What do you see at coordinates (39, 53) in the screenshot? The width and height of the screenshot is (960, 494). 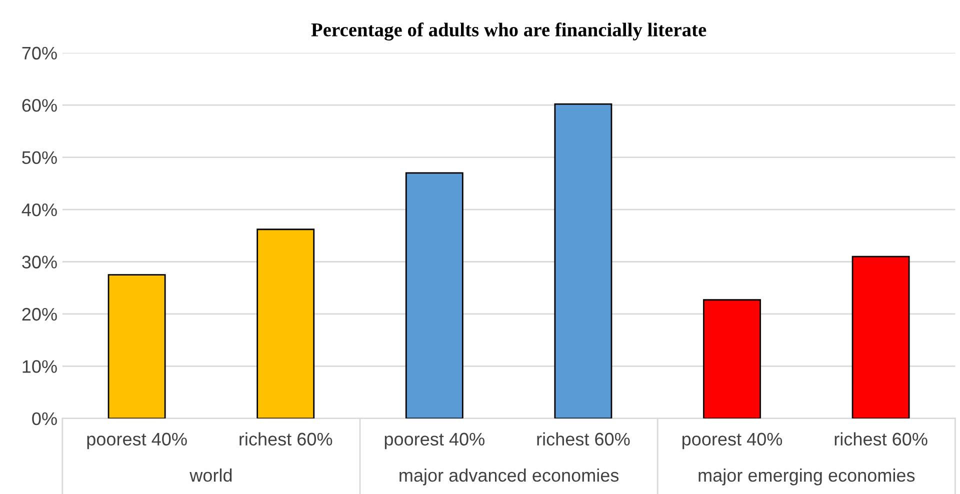 I see `y-tick-label: 70%` at bounding box center [39, 53].